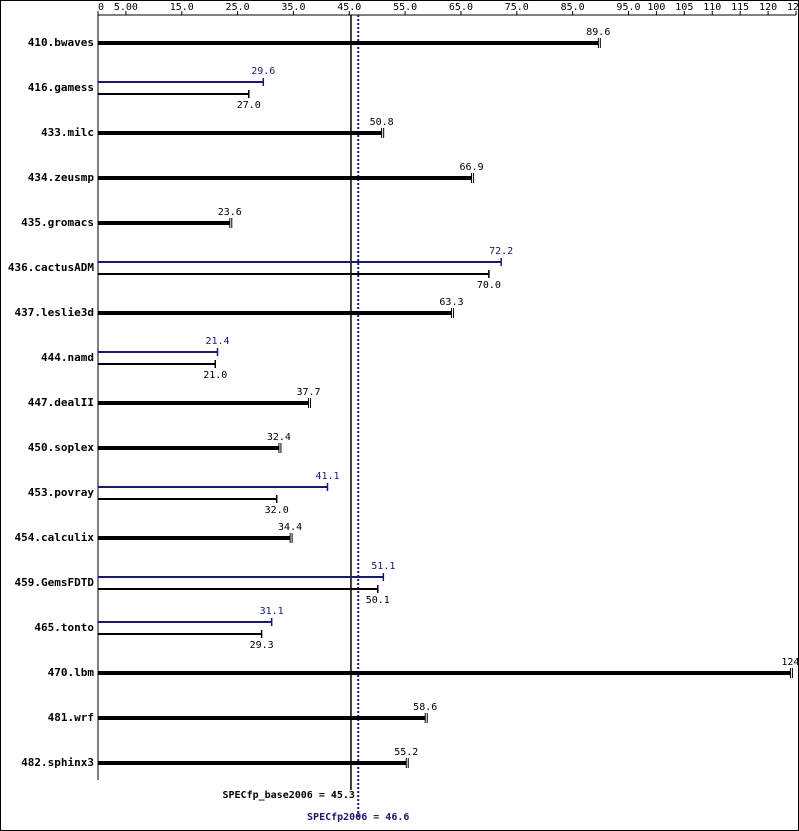  Describe the element at coordinates (61, 177) in the screenshot. I see `category-label: 434.zeusmp` at that location.